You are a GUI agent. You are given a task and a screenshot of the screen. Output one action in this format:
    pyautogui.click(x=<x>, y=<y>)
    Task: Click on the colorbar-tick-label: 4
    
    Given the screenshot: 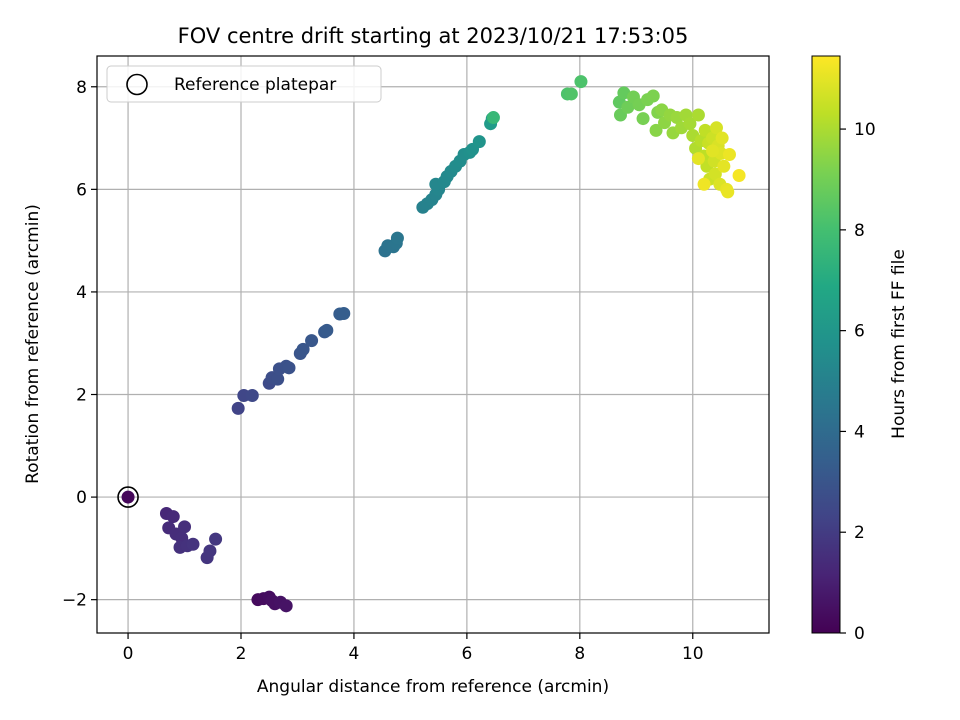 What is the action you would take?
    pyautogui.click(x=859, y=432)
    